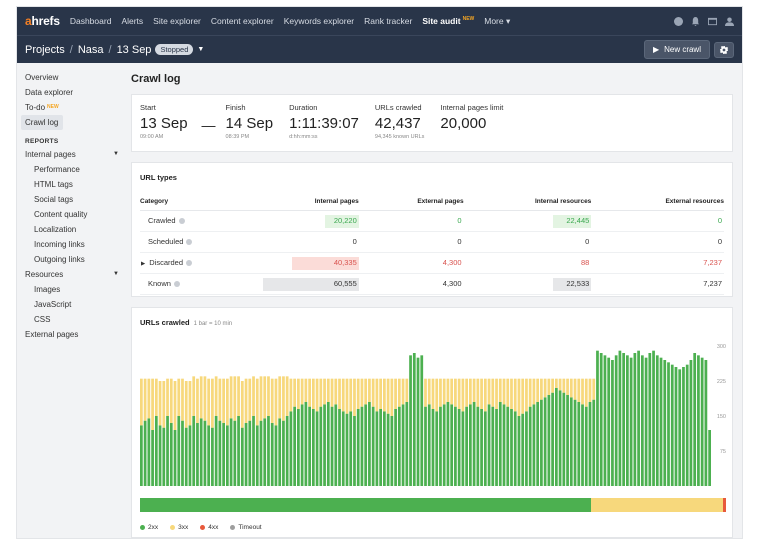  Describe the element at coordinates (57, 169) in the screenshot. I see `sidebar-item-performance: Performance` at that location.